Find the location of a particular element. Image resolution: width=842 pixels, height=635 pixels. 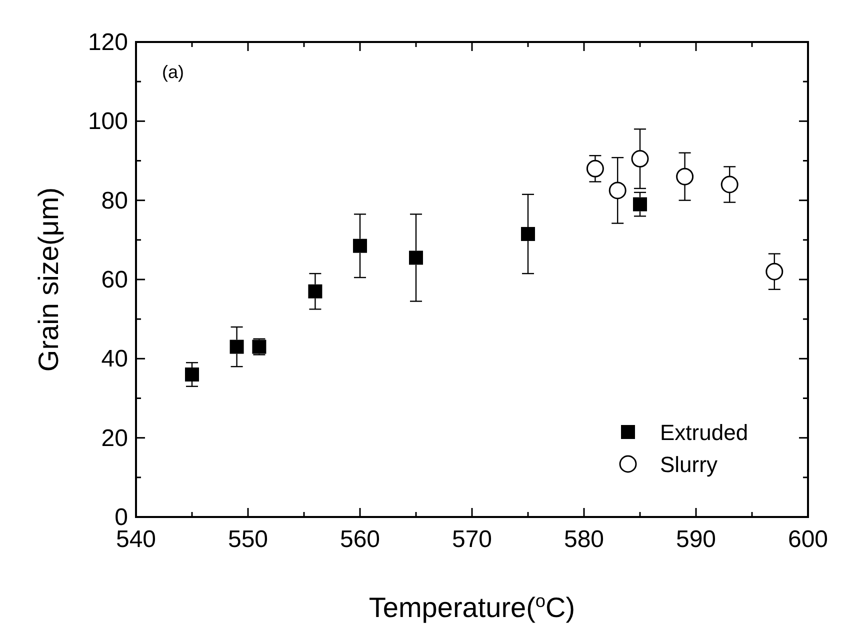

y-tick-label: 40 is located at coordinates (114, 359).